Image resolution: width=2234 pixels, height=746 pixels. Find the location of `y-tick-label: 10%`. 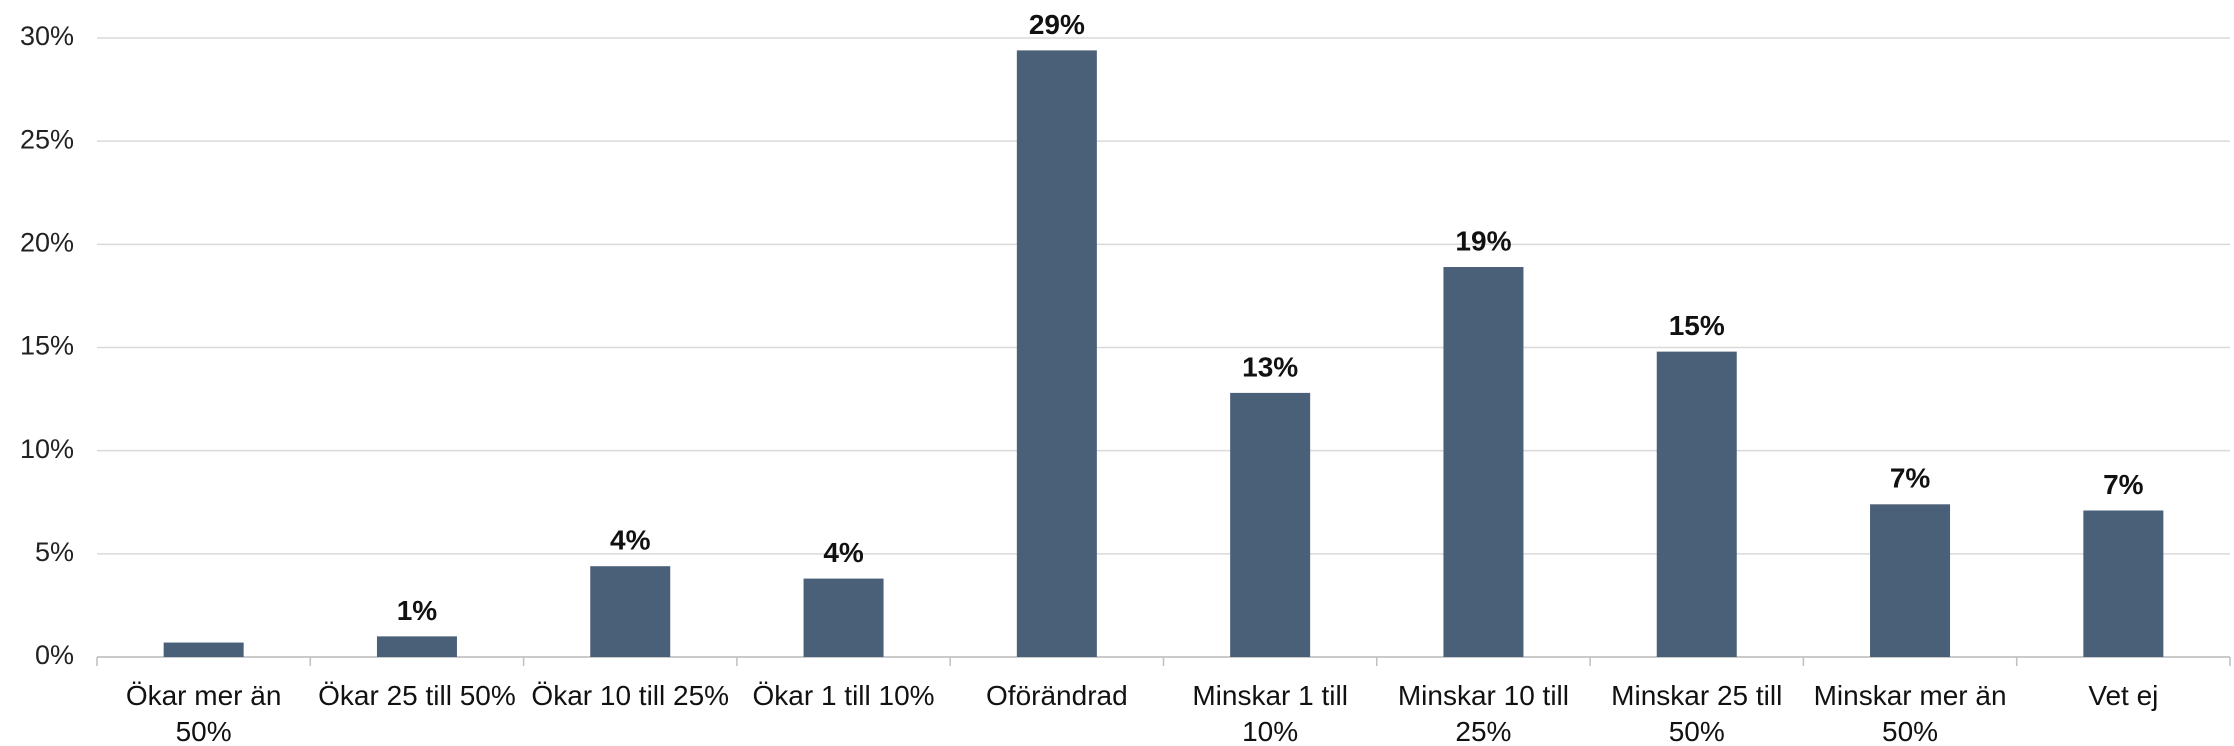

y-tick-label: 10% is located at coordinates (47, 449).